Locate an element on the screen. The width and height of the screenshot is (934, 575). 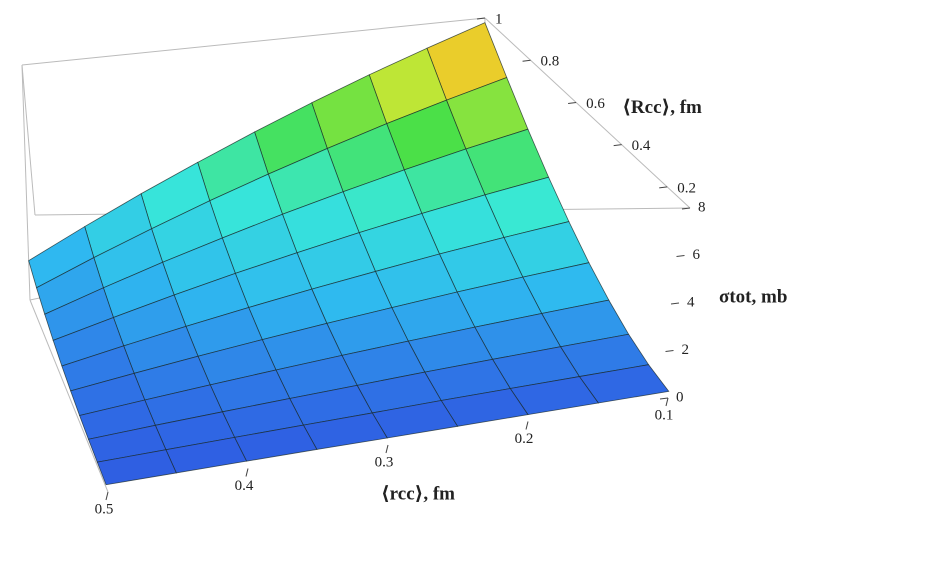
y-tick-label: 1 is located at coordinates (499, 19).